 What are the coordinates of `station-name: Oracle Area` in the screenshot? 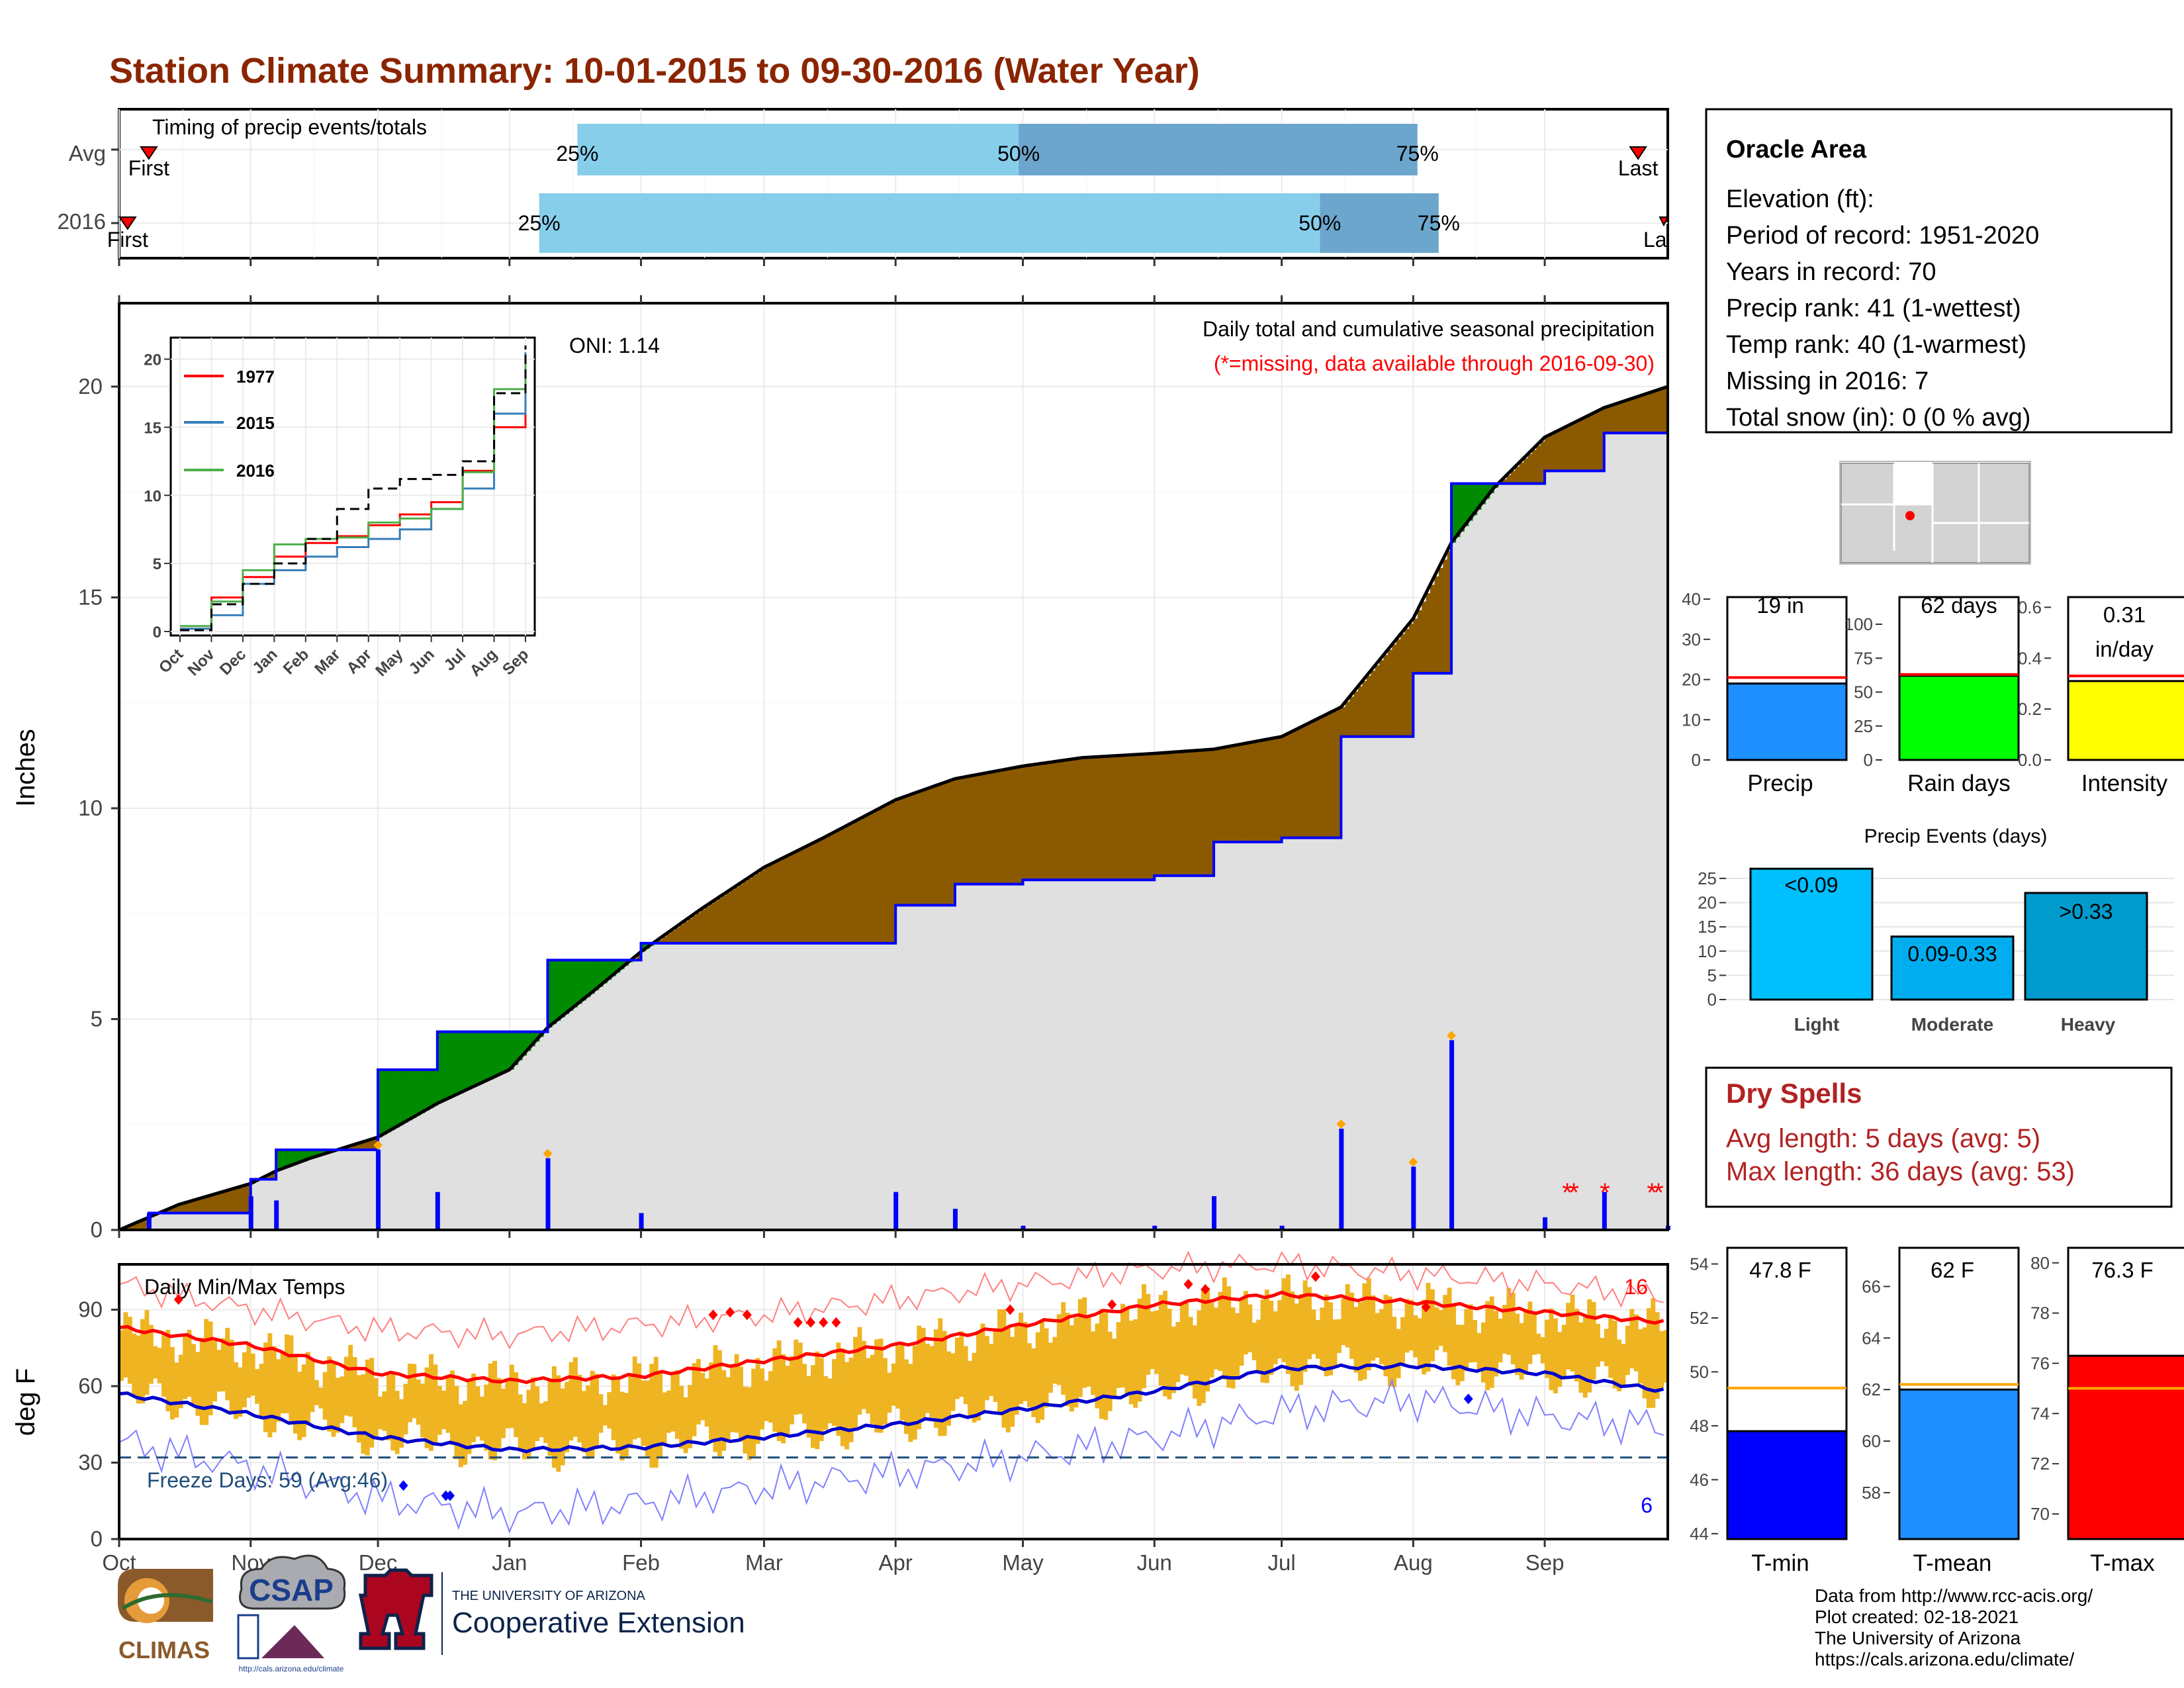 It's located at (1797, 150).